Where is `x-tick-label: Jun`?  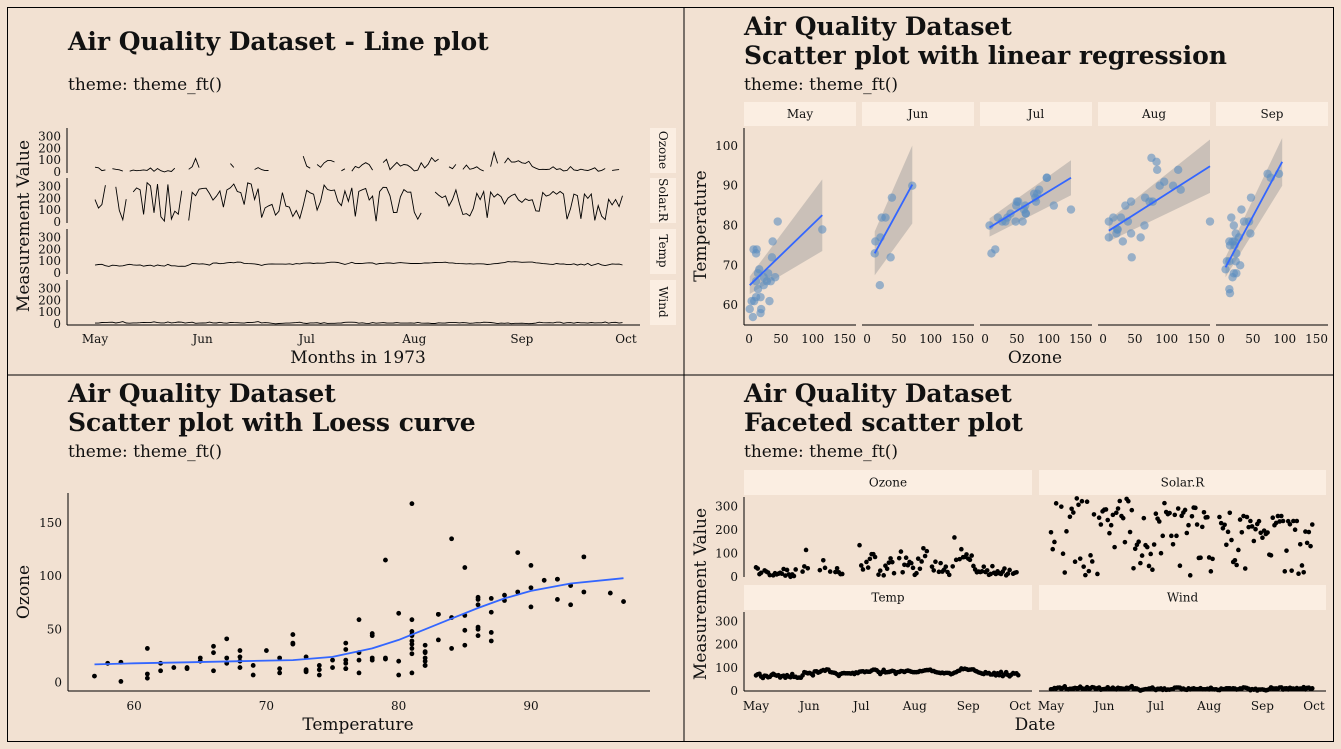
x-tick-label: Jun is located at coordinates (1103, 706).